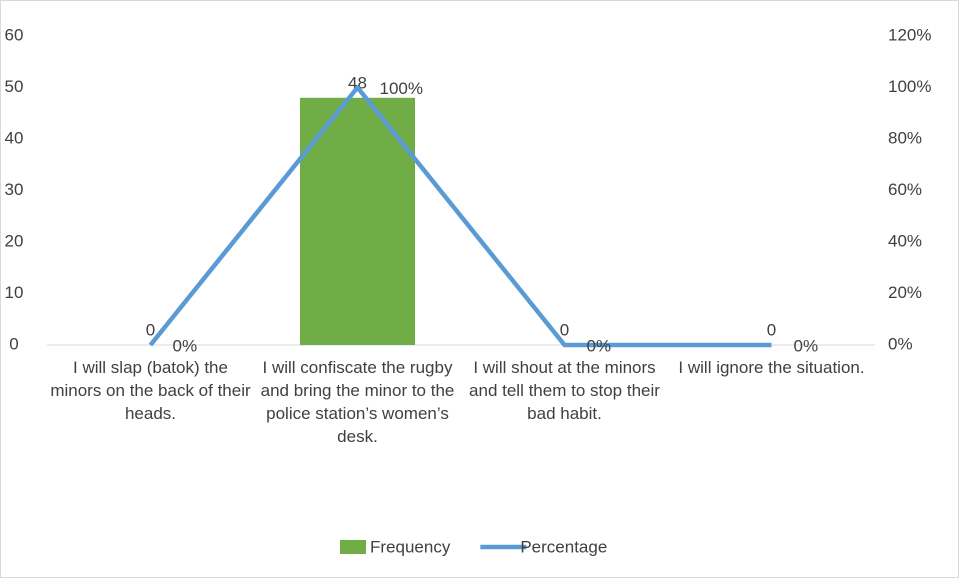  What do you see at coordinates (401, 88) in the screenshot?
I see `data-label: 100%` at bounding box center [401, 88].